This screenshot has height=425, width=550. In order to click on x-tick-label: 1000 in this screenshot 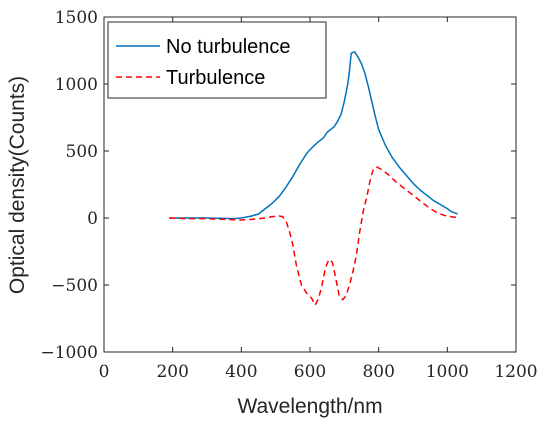, I will do `click(447, 372)`.